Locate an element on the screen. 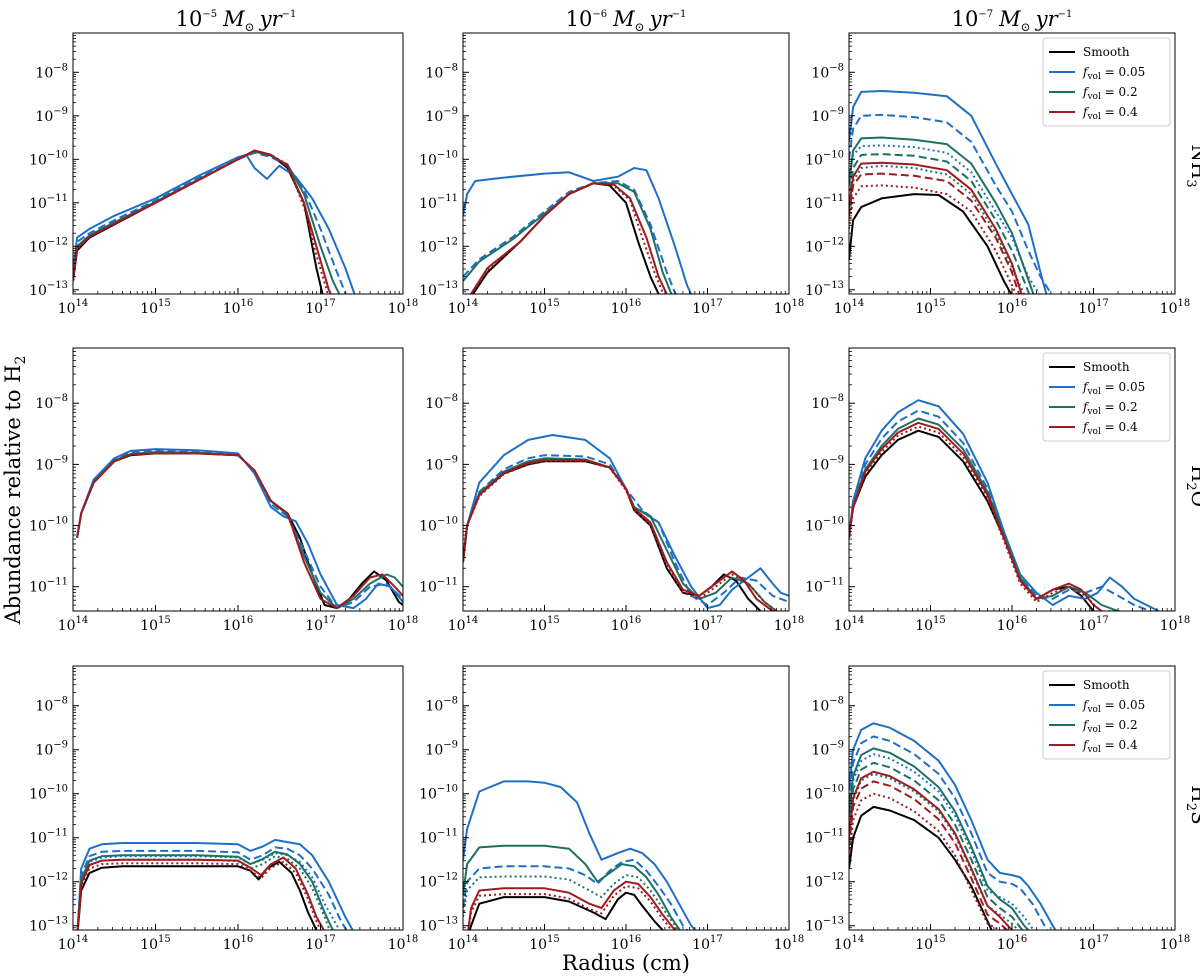 This screenshot has width=1200, height=979. series-line-f04-dotted is located at coordinates (925, 861).